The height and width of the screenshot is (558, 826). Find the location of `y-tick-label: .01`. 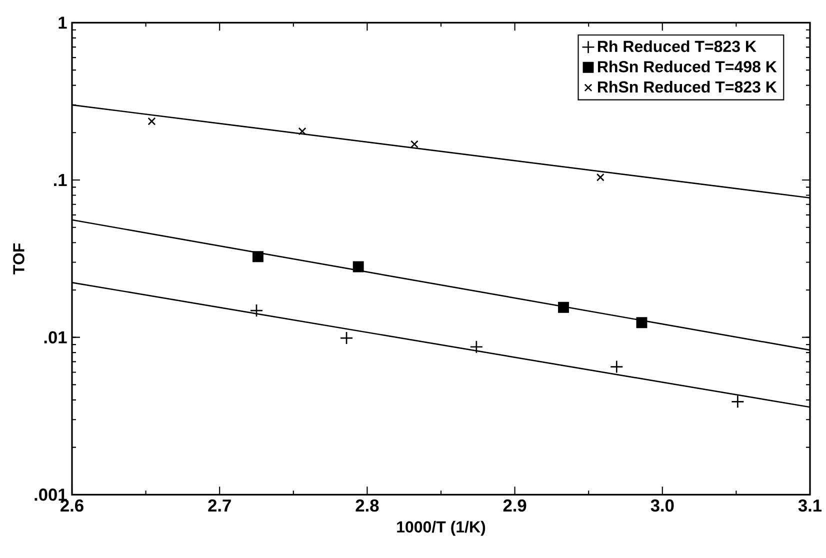

y-tick-label: .01 is located at coordinates (55, 337).